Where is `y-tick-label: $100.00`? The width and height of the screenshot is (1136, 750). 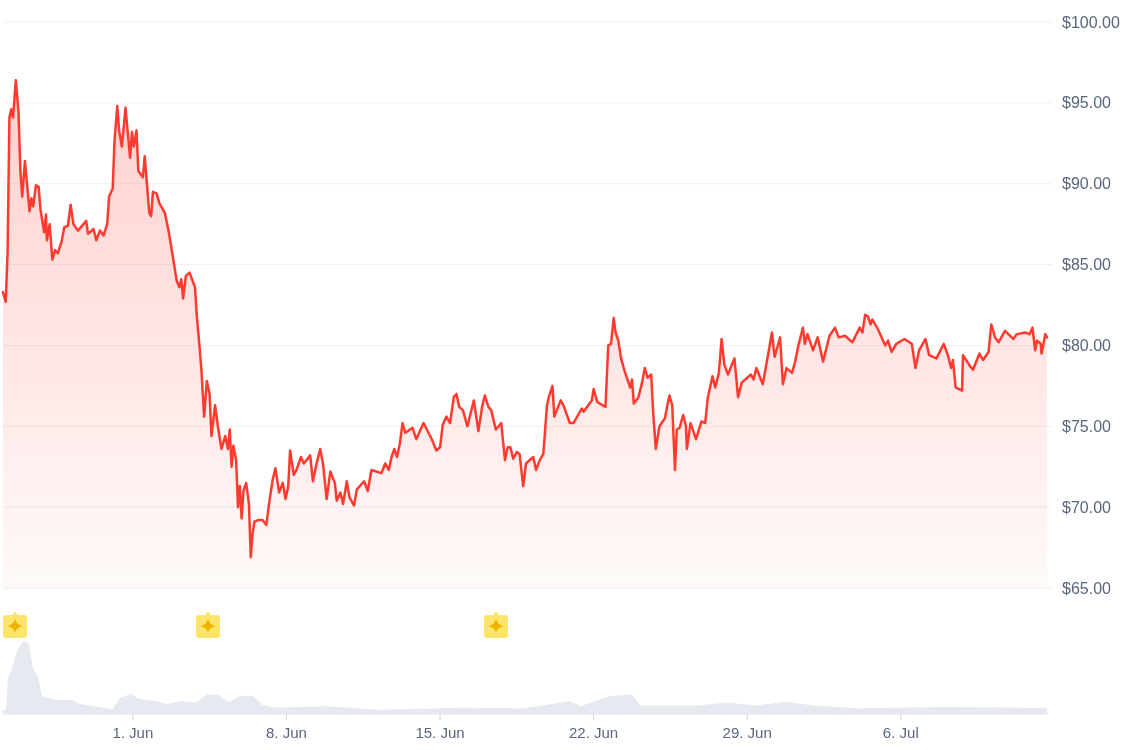 y-tick-label: $100.00 is located at coordinates (1091, 22).